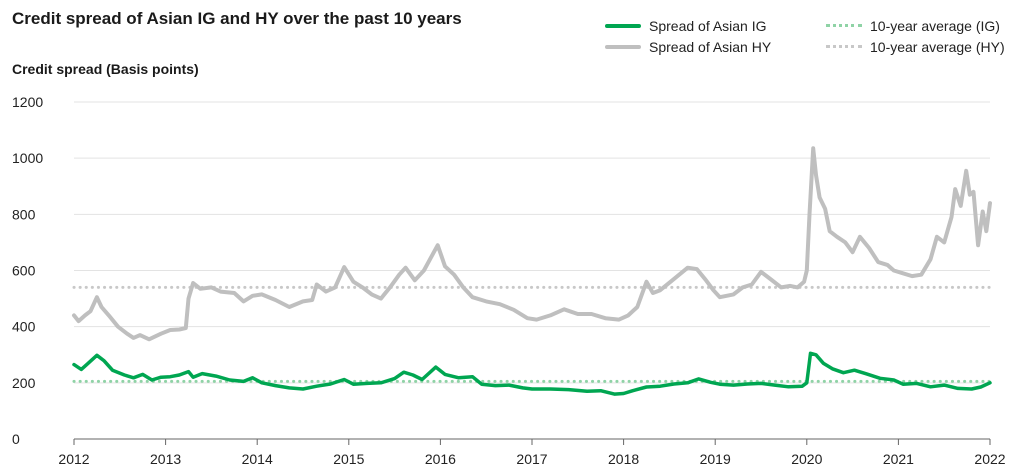  What do you see at coordinates (898, 459) in the screenshot?
I see `x-tick-label-2021: 2021` at bounding box center [898, 459].